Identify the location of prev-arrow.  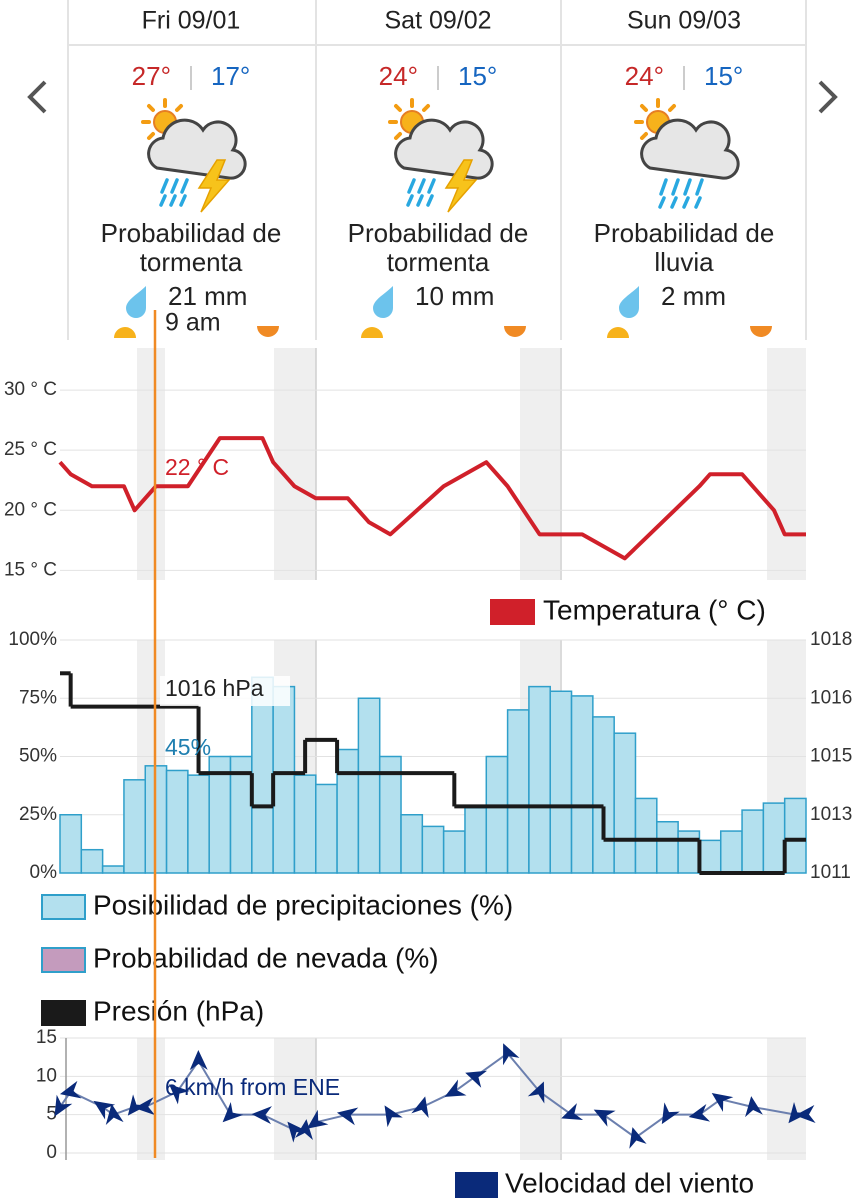
(37, 97).